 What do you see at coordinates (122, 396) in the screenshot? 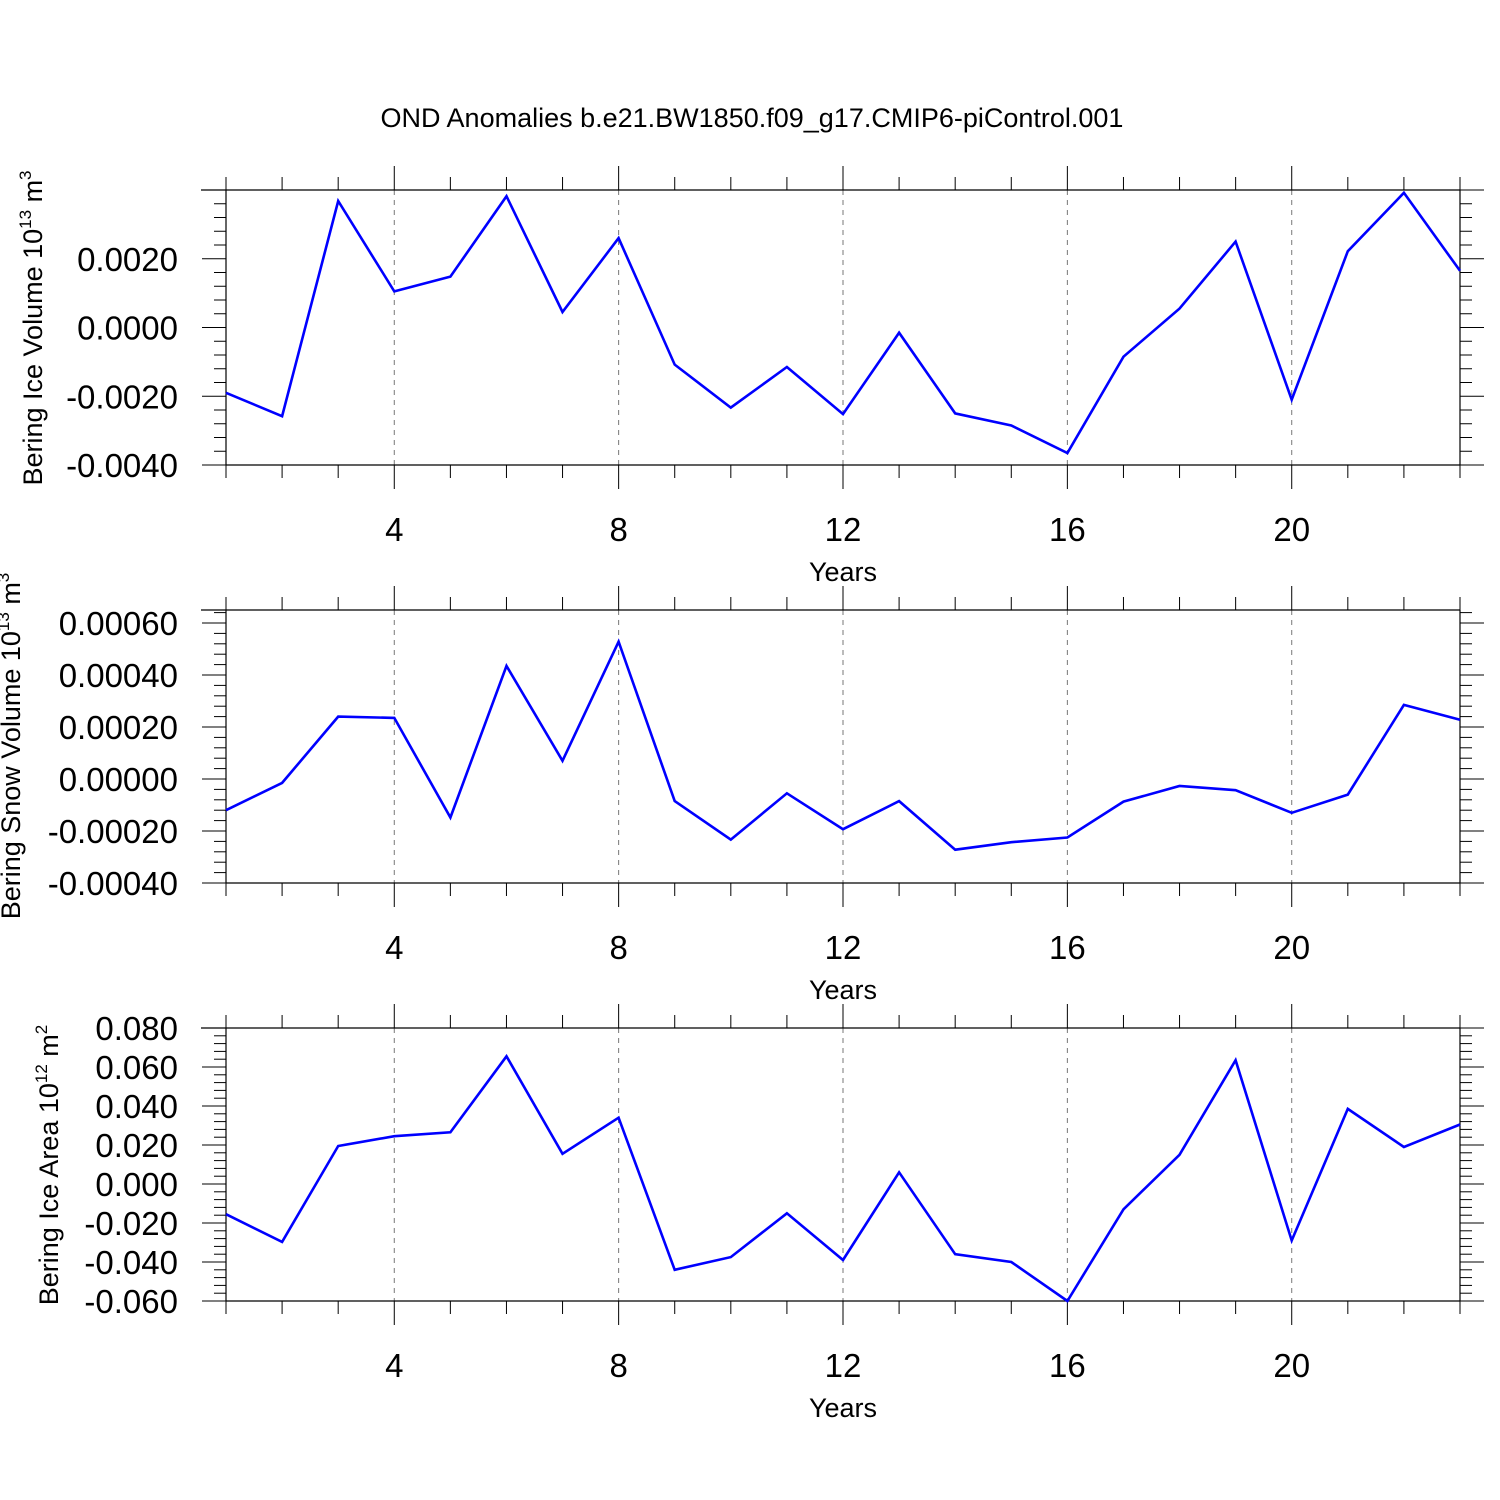
I see `y-tick-label: -0.0020` at bounding box center [122, 396].